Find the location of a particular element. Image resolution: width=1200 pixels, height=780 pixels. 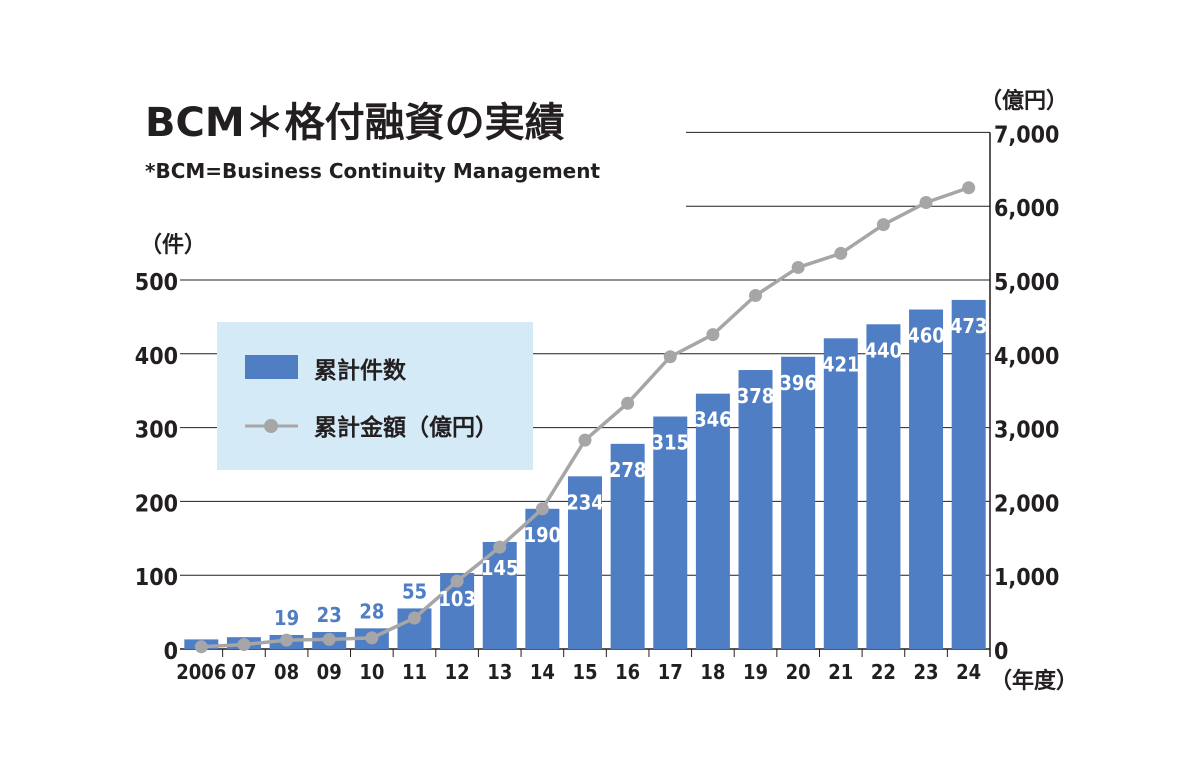

legend-line-marker is located at coordinates (271, 426).